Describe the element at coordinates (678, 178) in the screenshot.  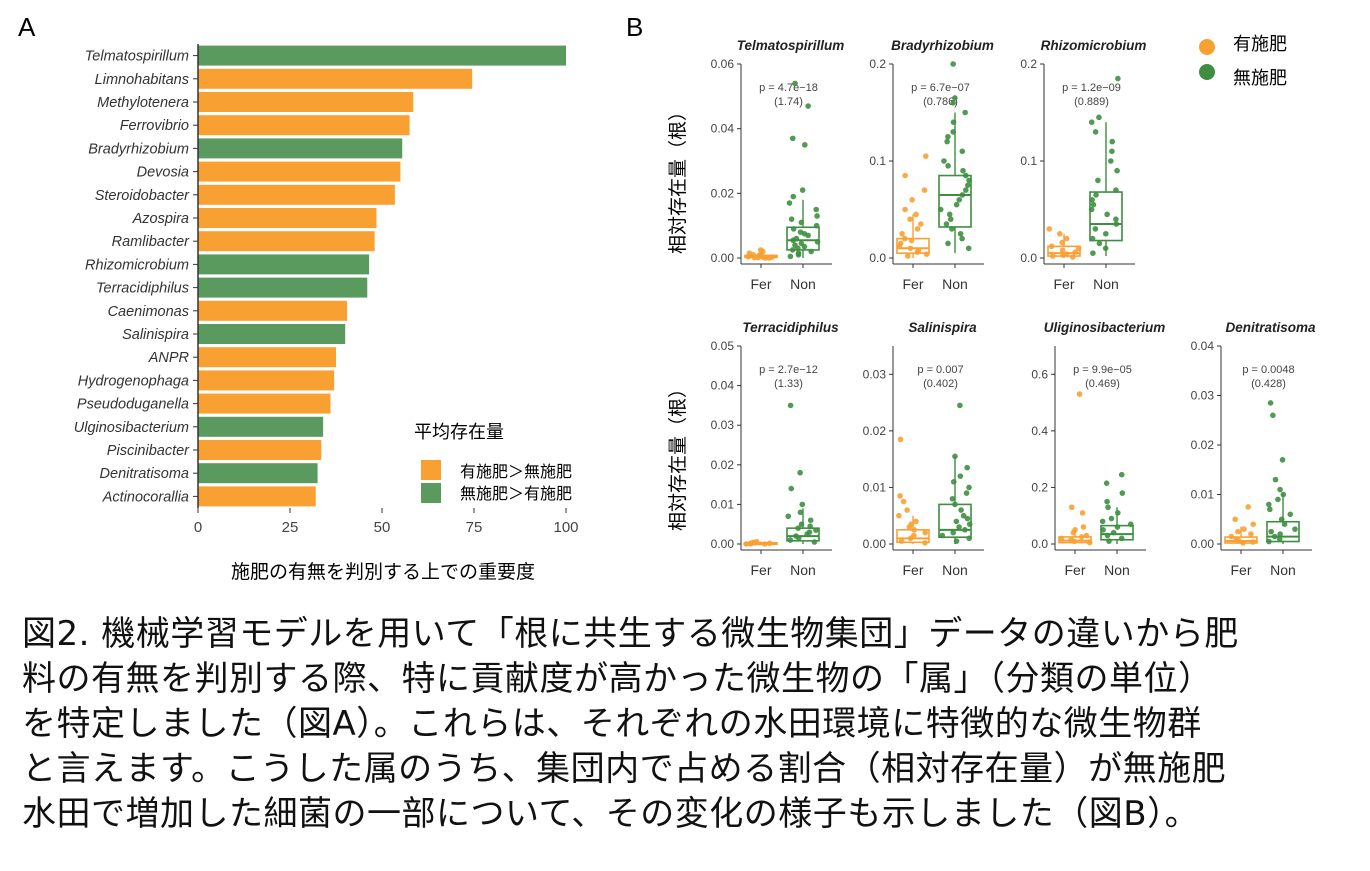
I see `panel-b-ylabel-top: 相対存在量（根）` at that location.